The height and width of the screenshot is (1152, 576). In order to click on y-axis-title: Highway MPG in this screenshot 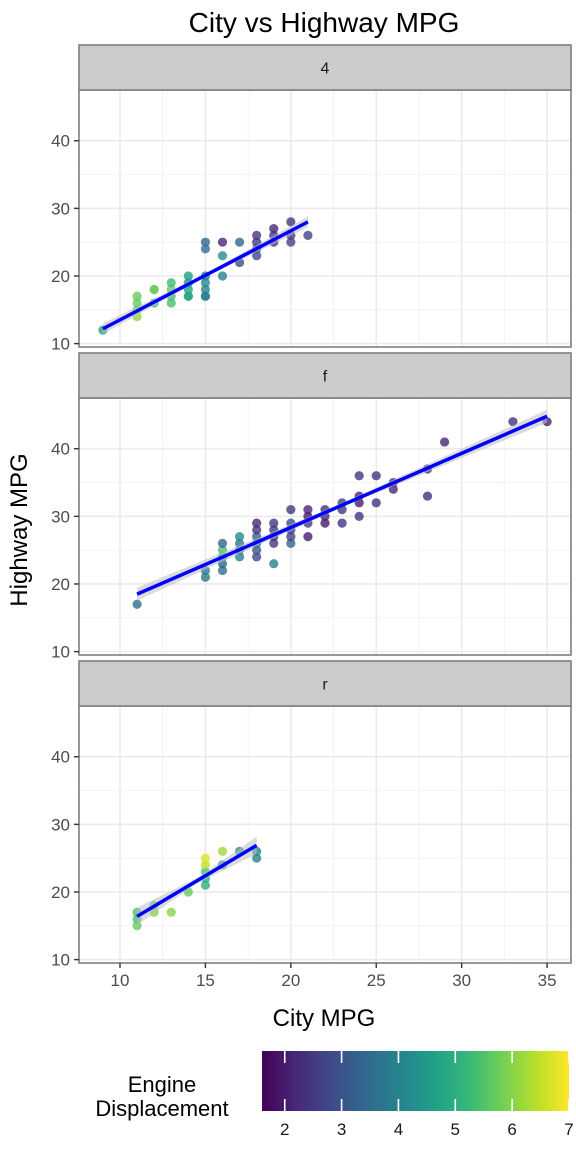, I will do `click(19, 529)`.